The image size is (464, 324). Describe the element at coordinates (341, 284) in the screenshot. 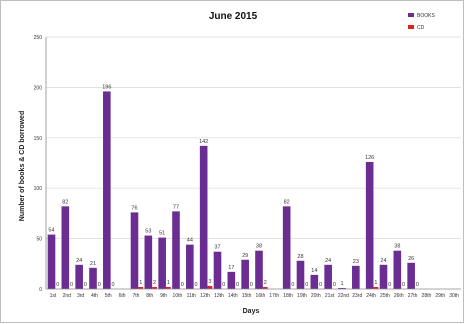

I see `data-label-books: 1` at that location.